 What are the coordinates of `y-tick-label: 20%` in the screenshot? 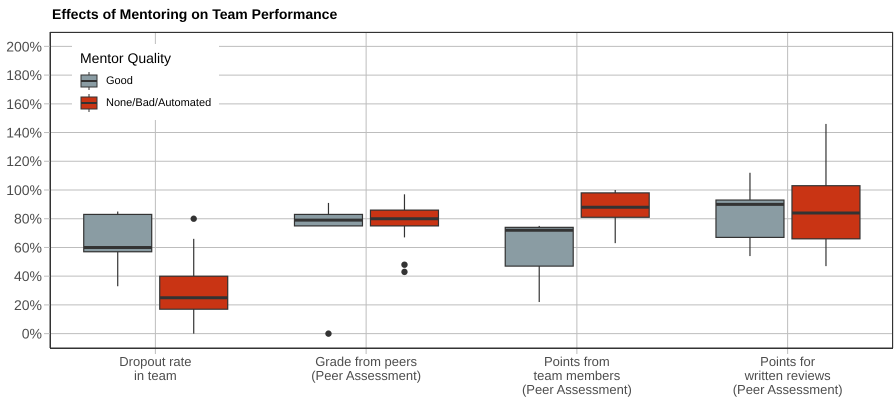 It's located at (28, 304).